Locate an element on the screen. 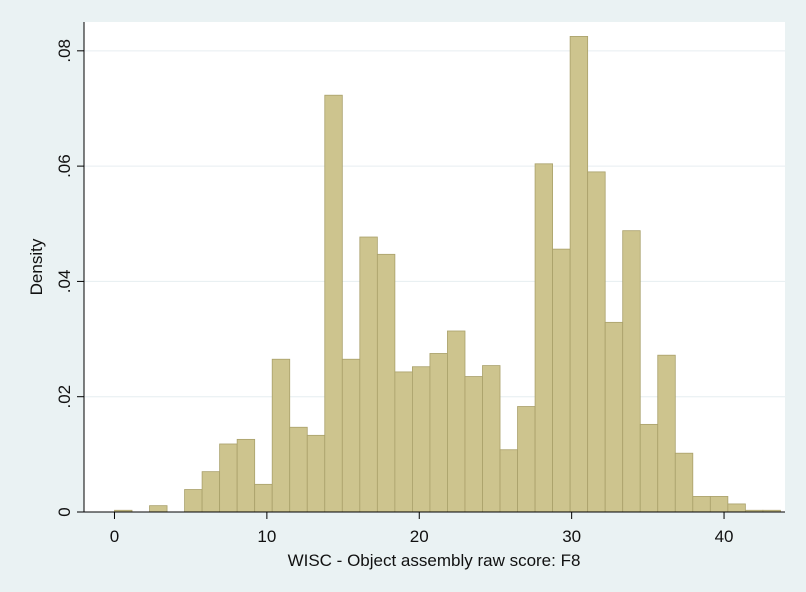 The image size is (806, 592). x-tick-label: 20 is located at coordinates (419, 536).